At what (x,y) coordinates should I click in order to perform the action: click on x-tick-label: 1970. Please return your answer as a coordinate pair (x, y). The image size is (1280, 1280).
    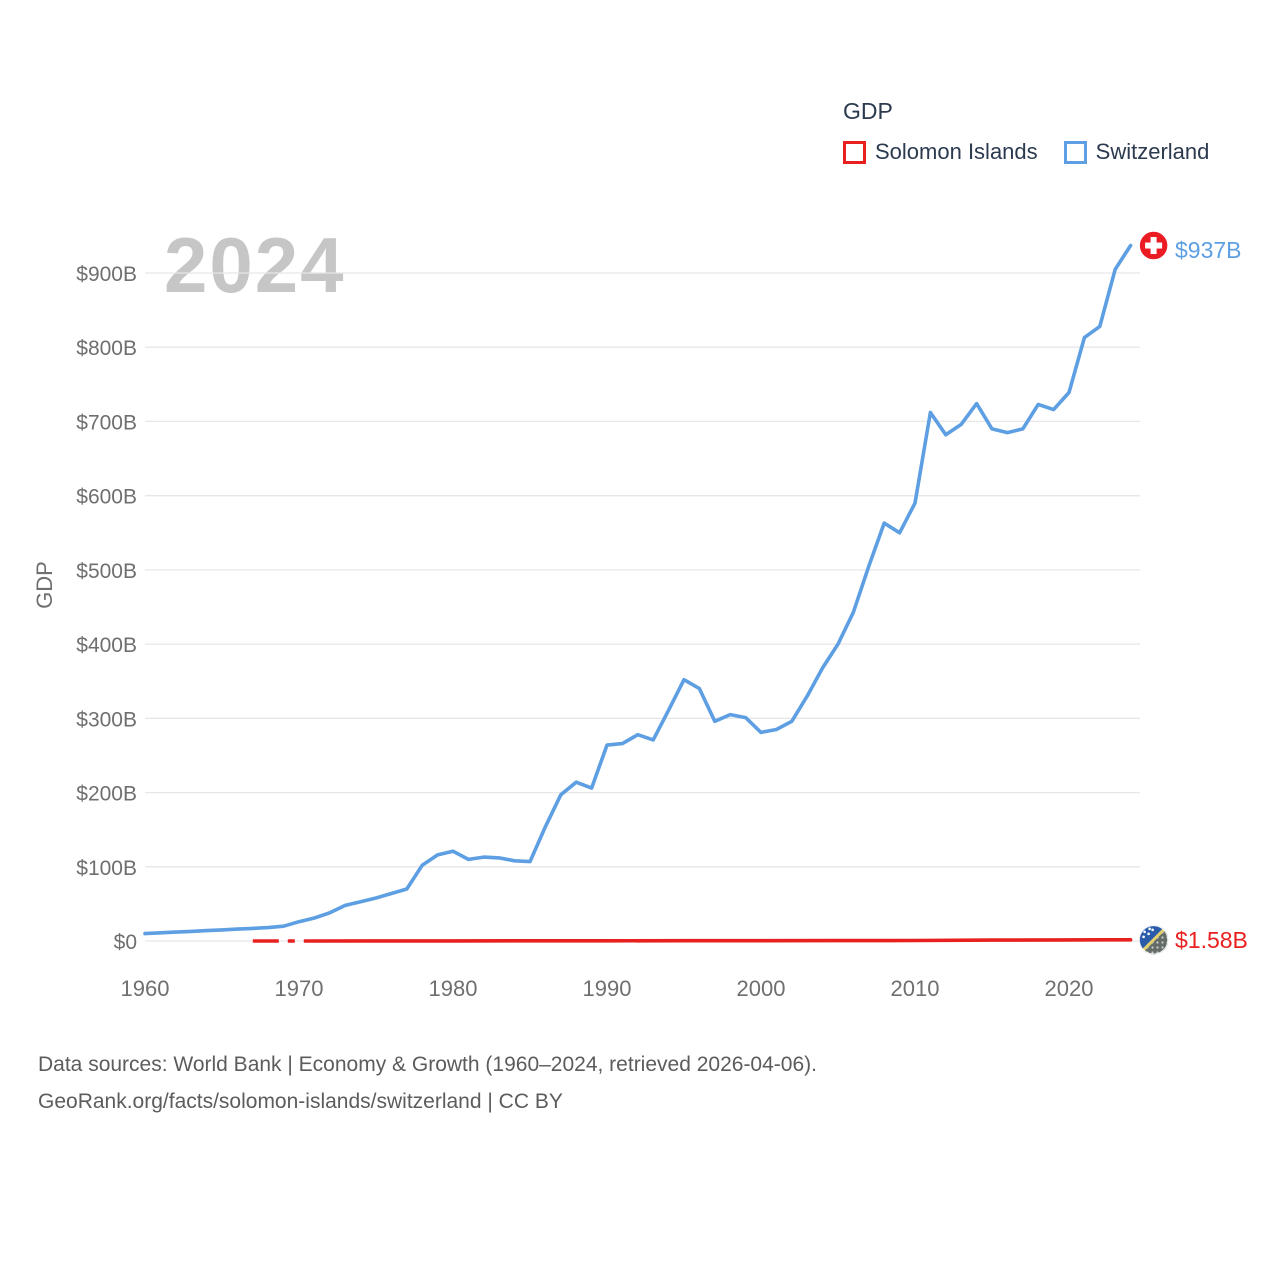
    Looking at the image, I should click on (299, 988).